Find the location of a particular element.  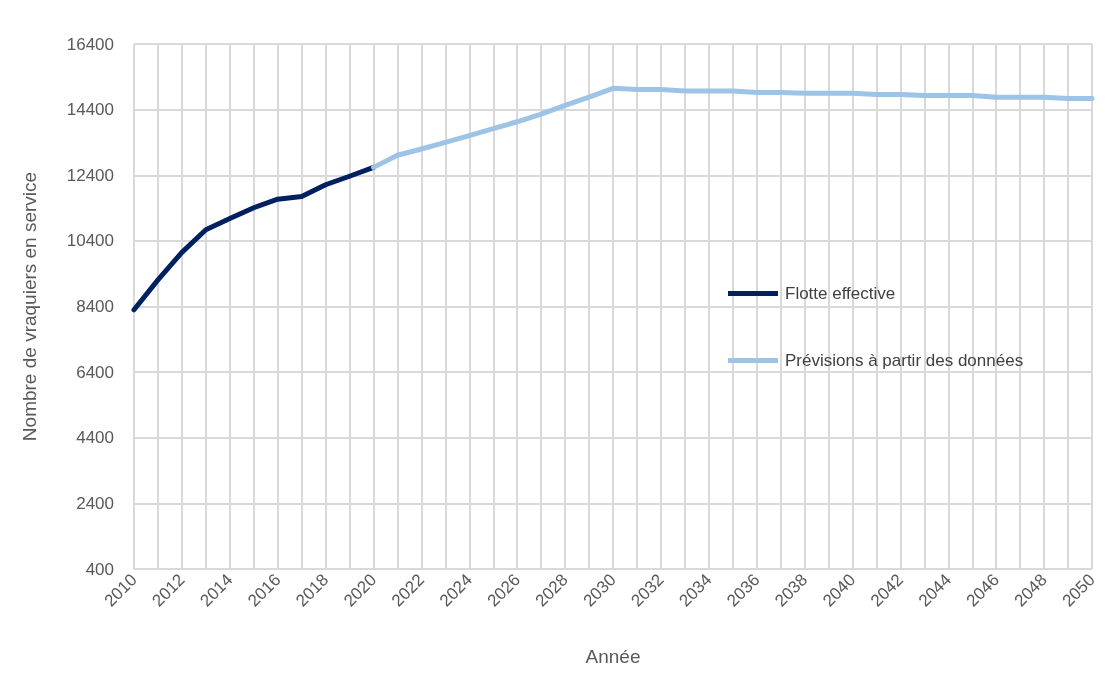

y-tick-label: 4400 is located at coordinates (95, 438).